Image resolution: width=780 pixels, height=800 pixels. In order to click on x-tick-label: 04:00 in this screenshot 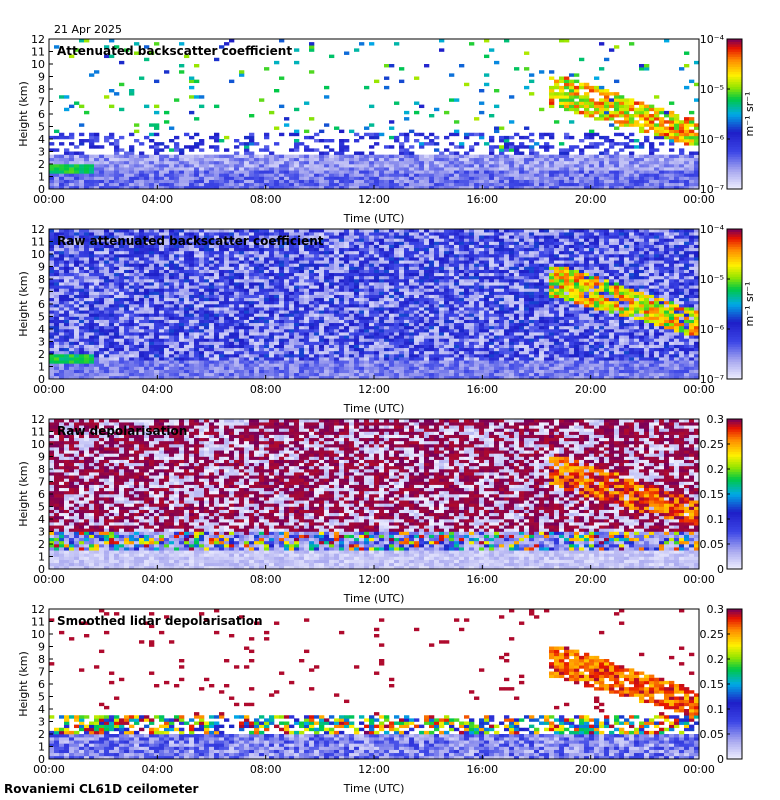, I will do `click(157, 199)`.